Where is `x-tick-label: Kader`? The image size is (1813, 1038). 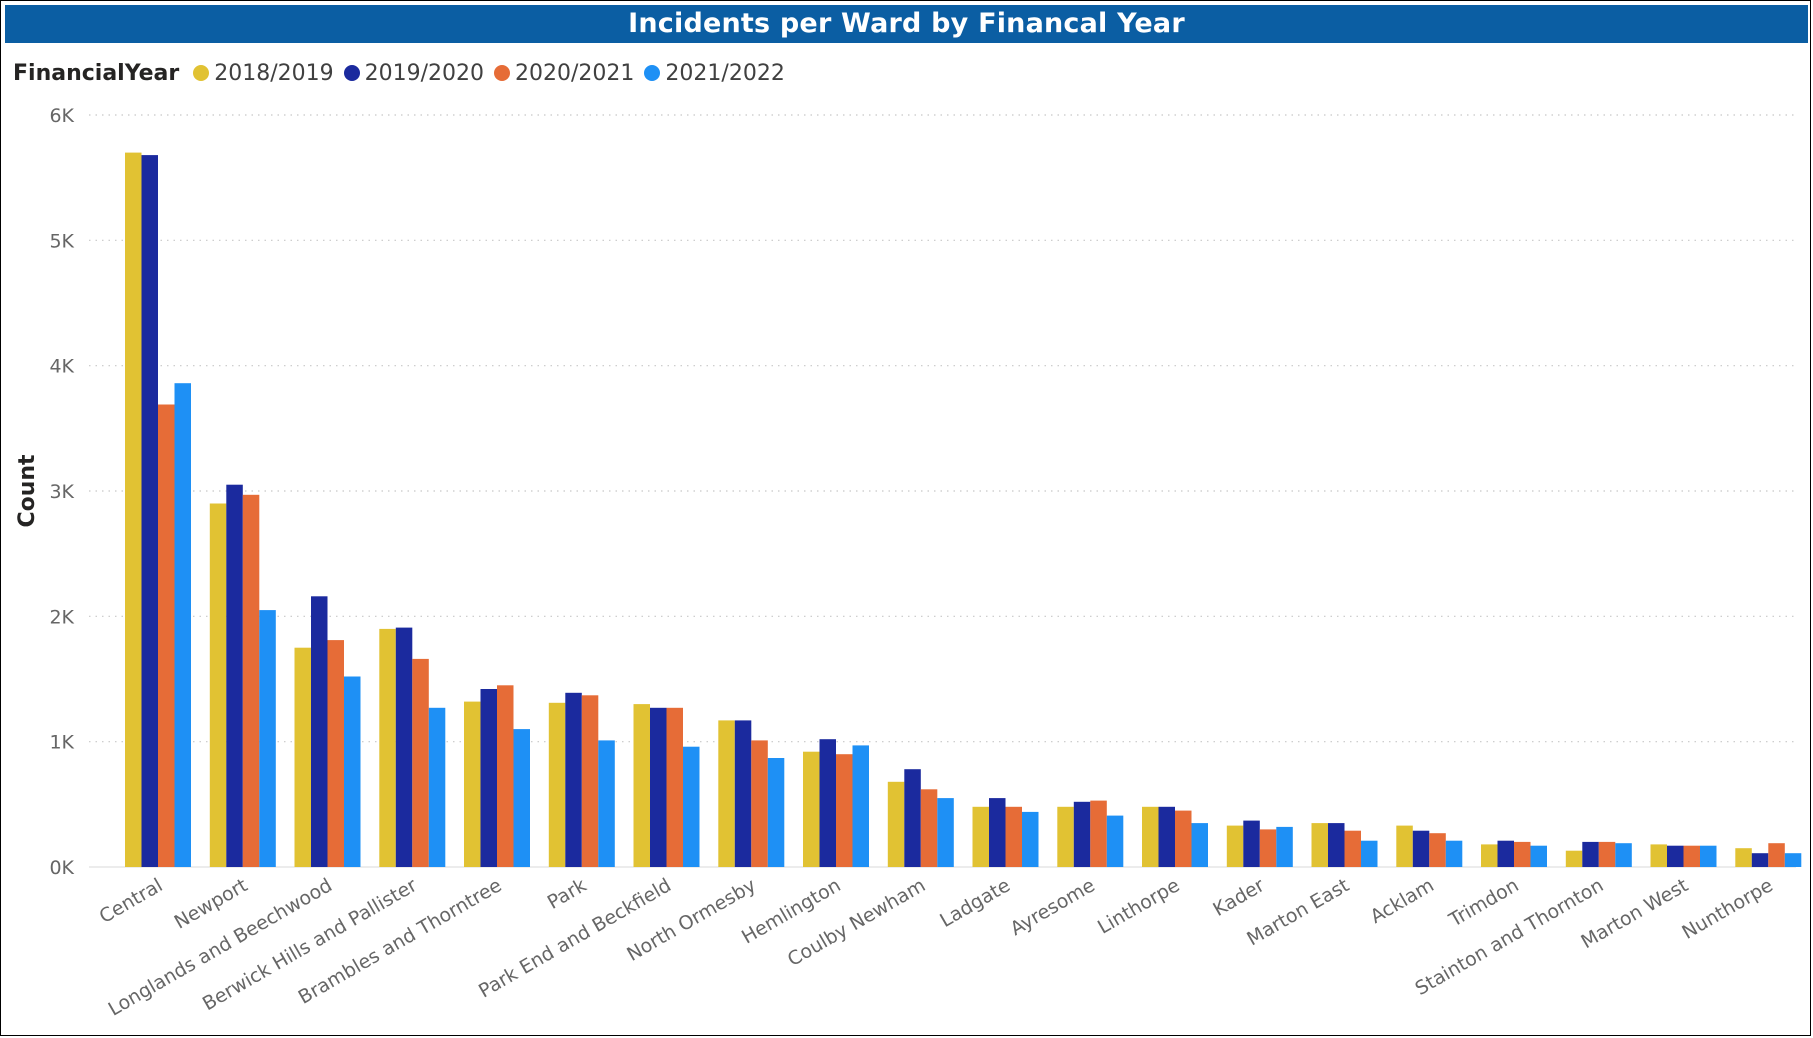
x-tick-label: Kader is located at coordinates (1238, 897).